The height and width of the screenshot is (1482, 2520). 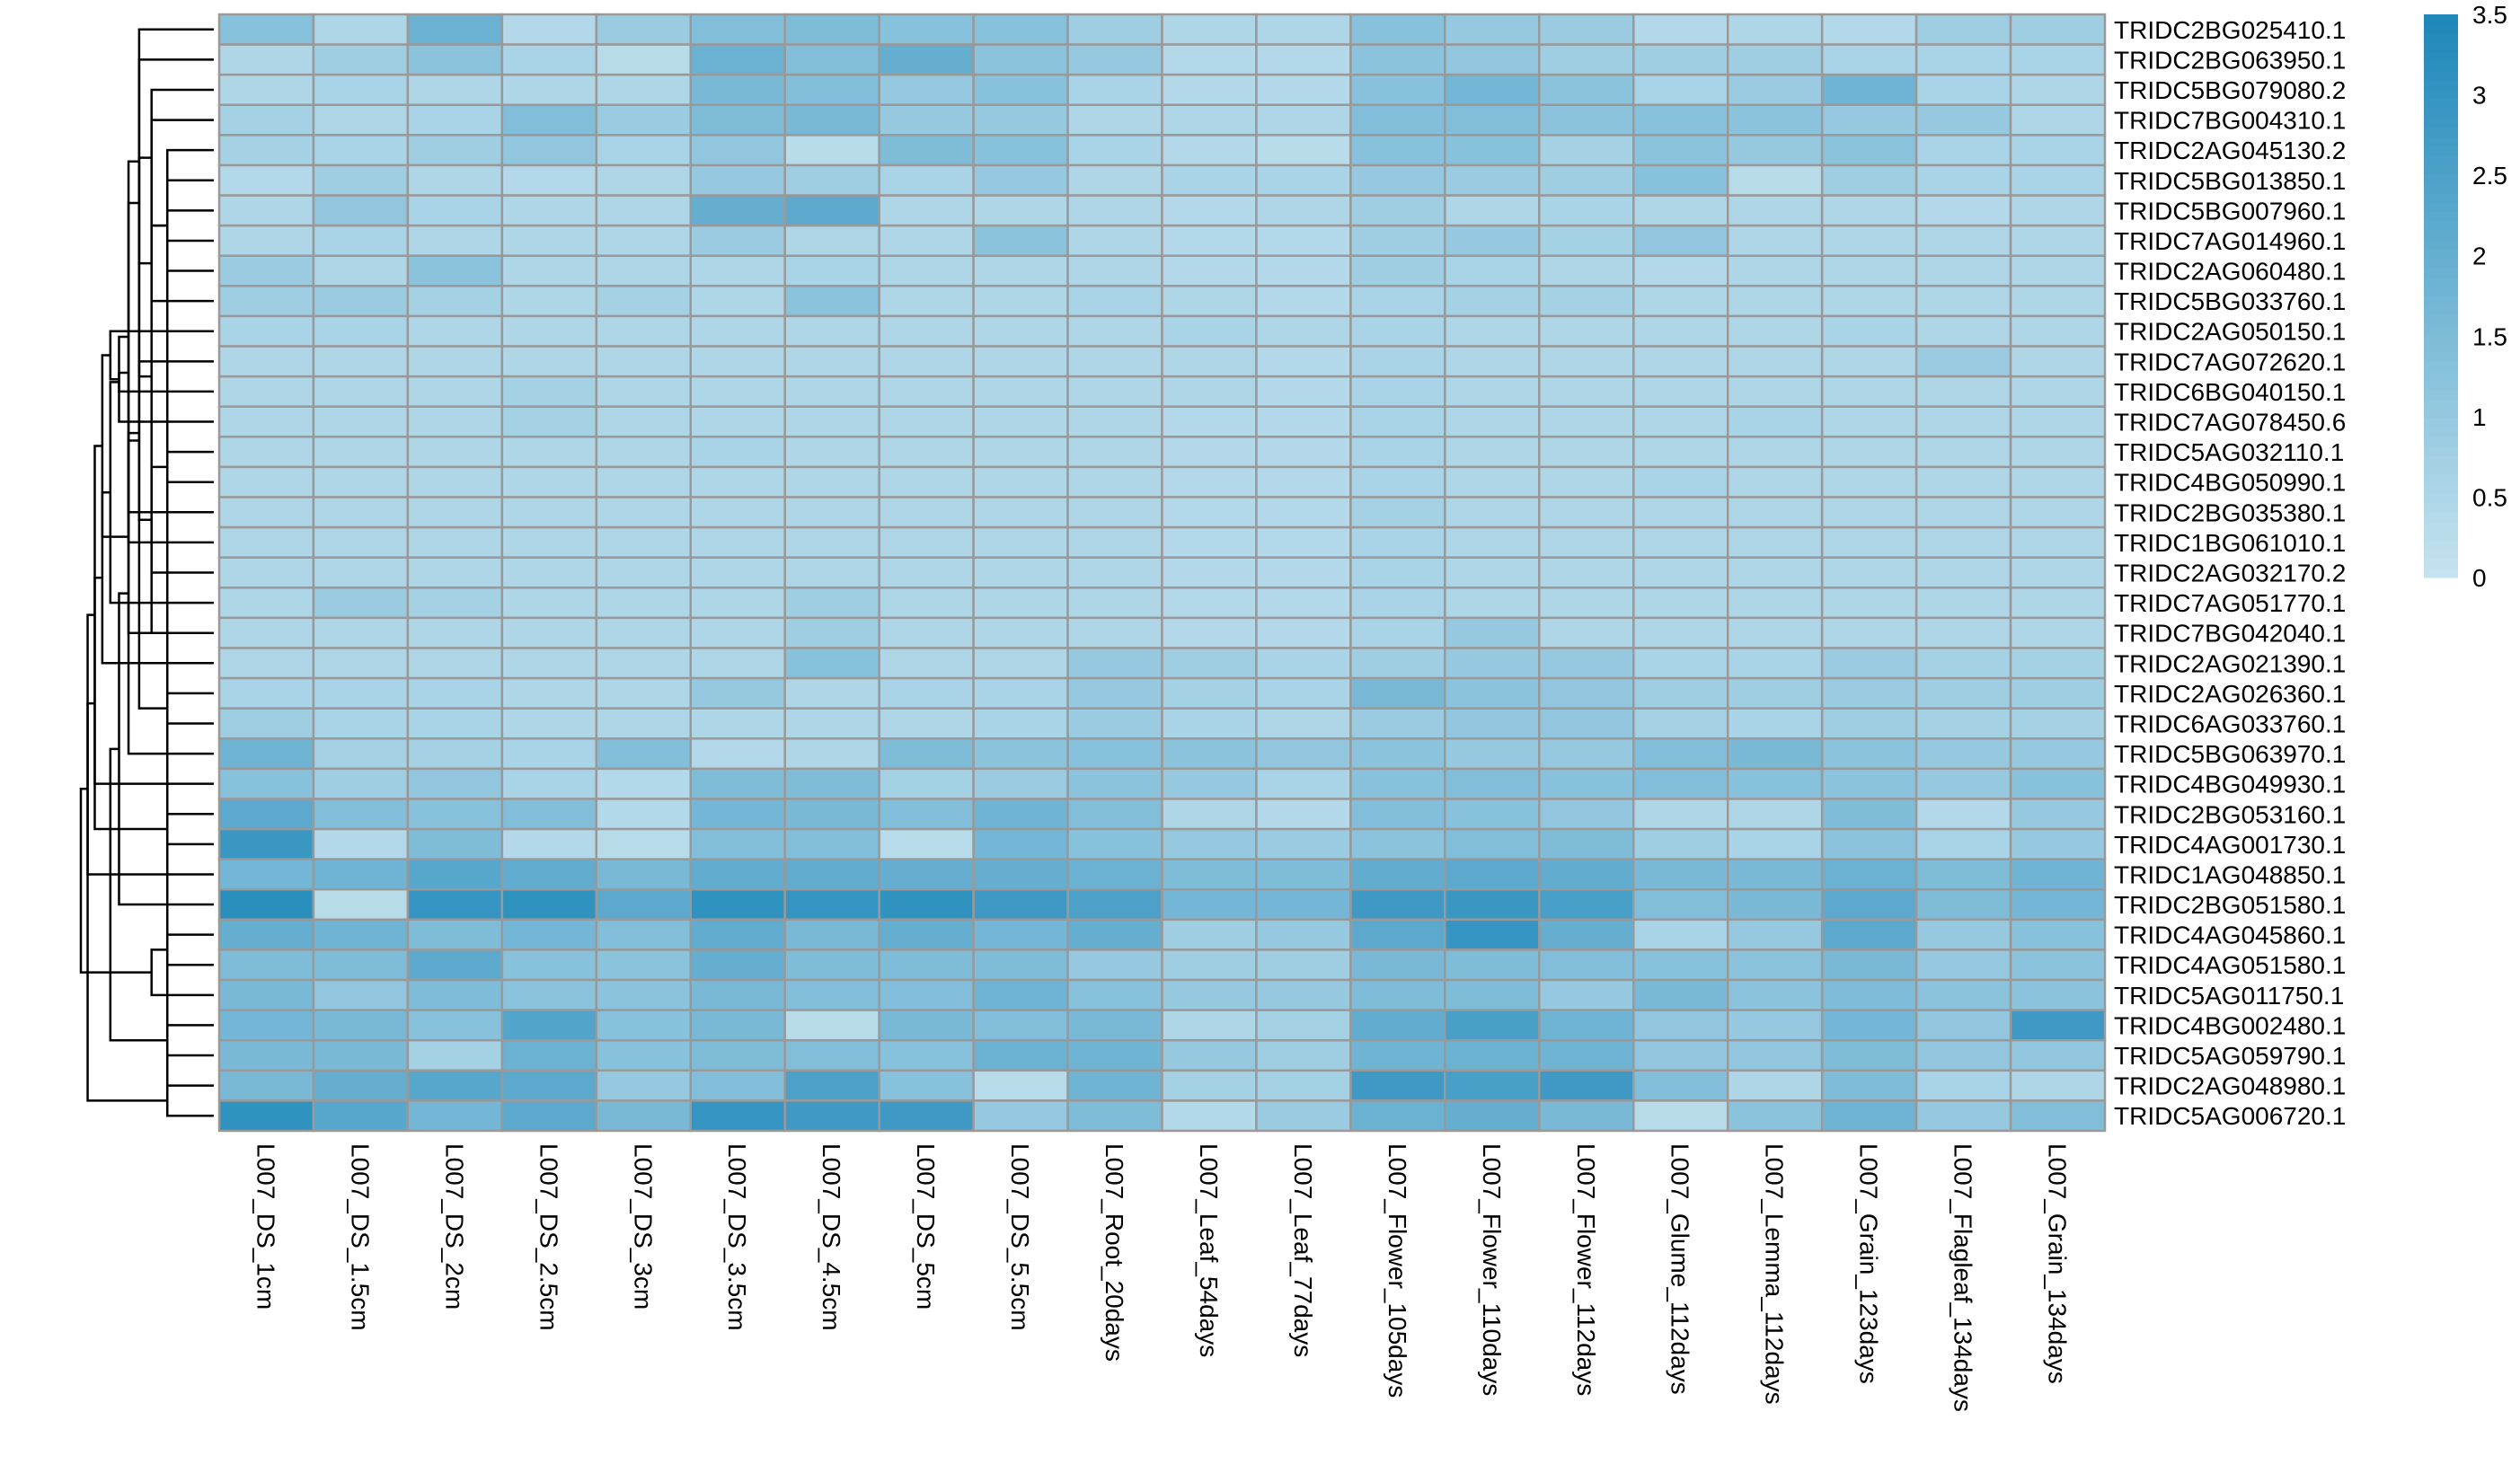 I want to click on row-label: TRIDC1BG061010.1, so click(x=2230, y=543).